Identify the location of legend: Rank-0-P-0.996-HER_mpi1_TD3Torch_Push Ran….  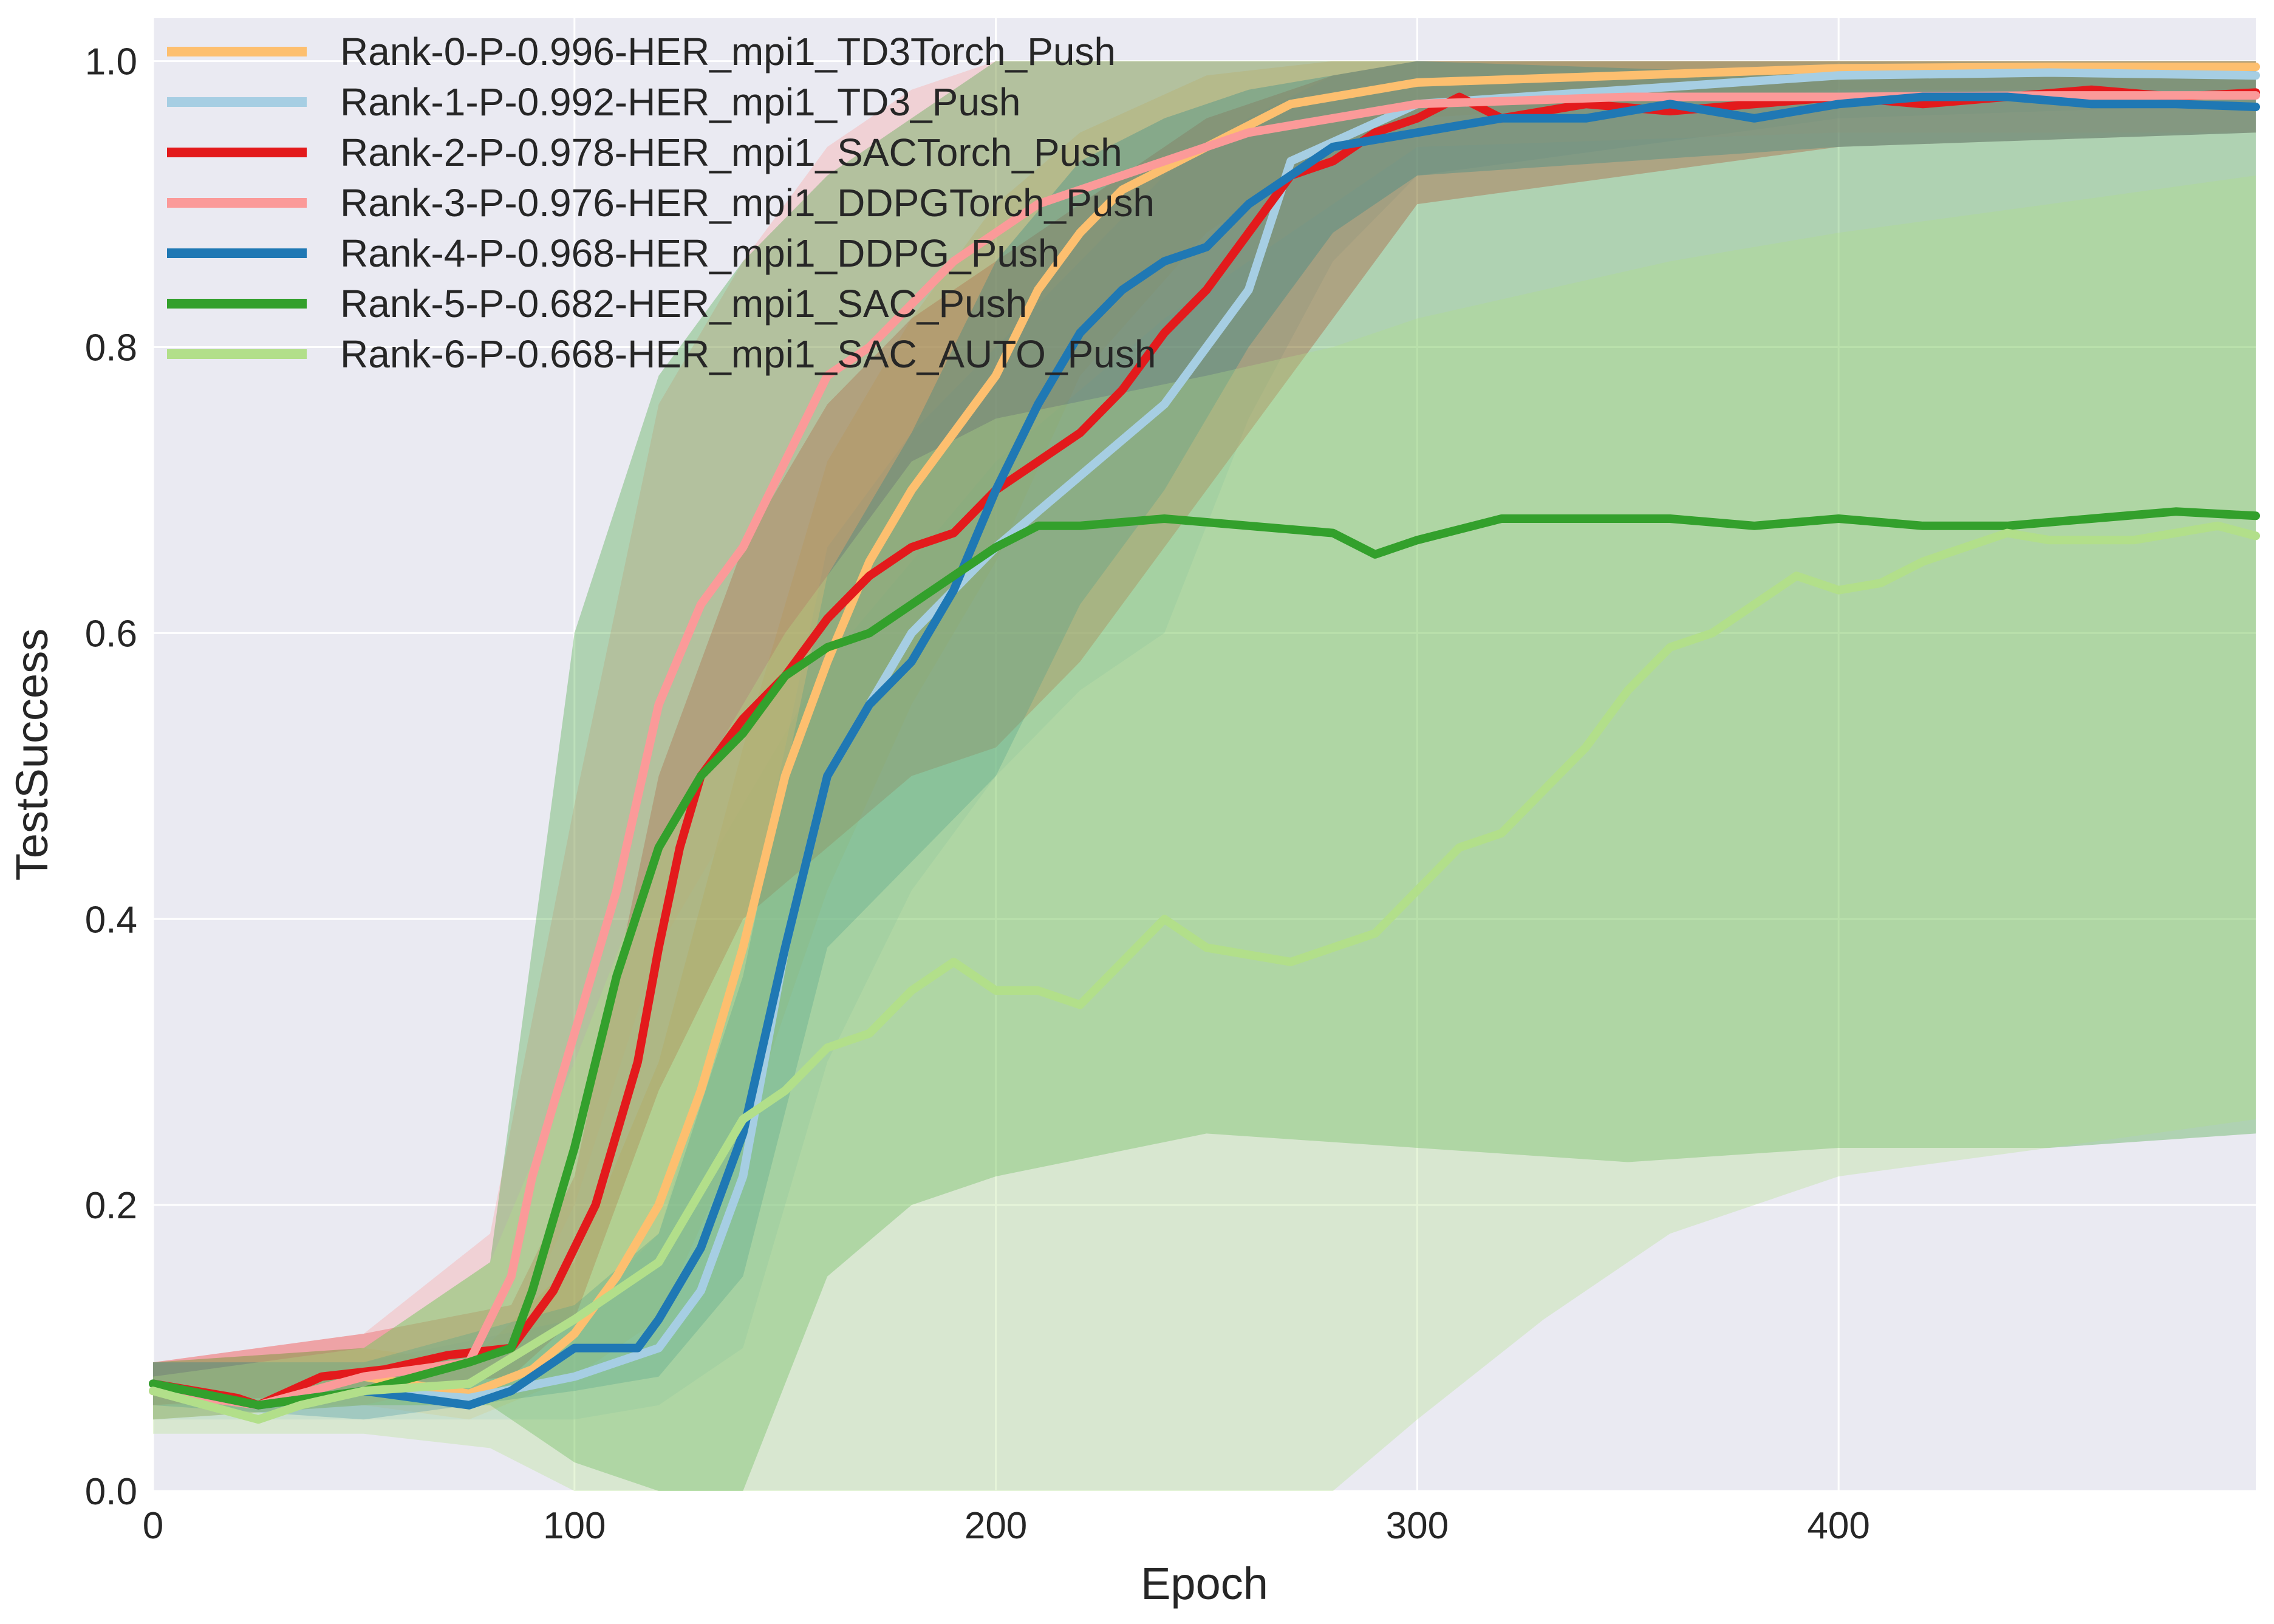
(661, 203).